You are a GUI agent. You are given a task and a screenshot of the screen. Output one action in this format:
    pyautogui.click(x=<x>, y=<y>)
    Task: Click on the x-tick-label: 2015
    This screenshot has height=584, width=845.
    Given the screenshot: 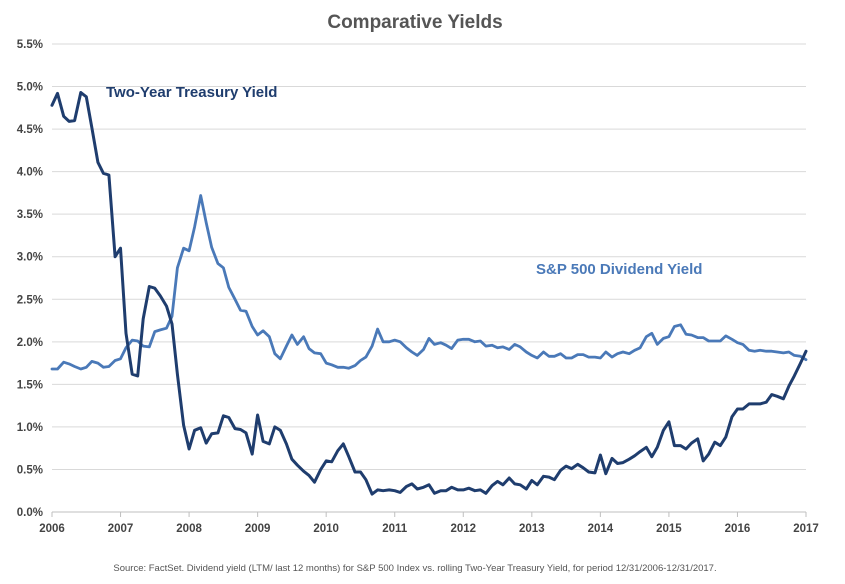 What is the action you would take?
    pyautogui.click(x=669, y=529)
    